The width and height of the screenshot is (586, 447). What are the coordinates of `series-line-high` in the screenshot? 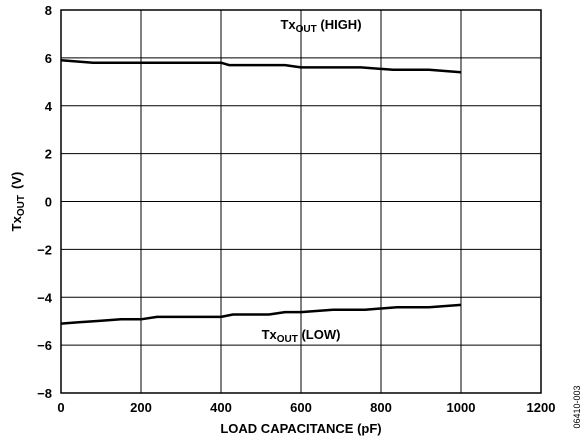 It's located at (261, 66).